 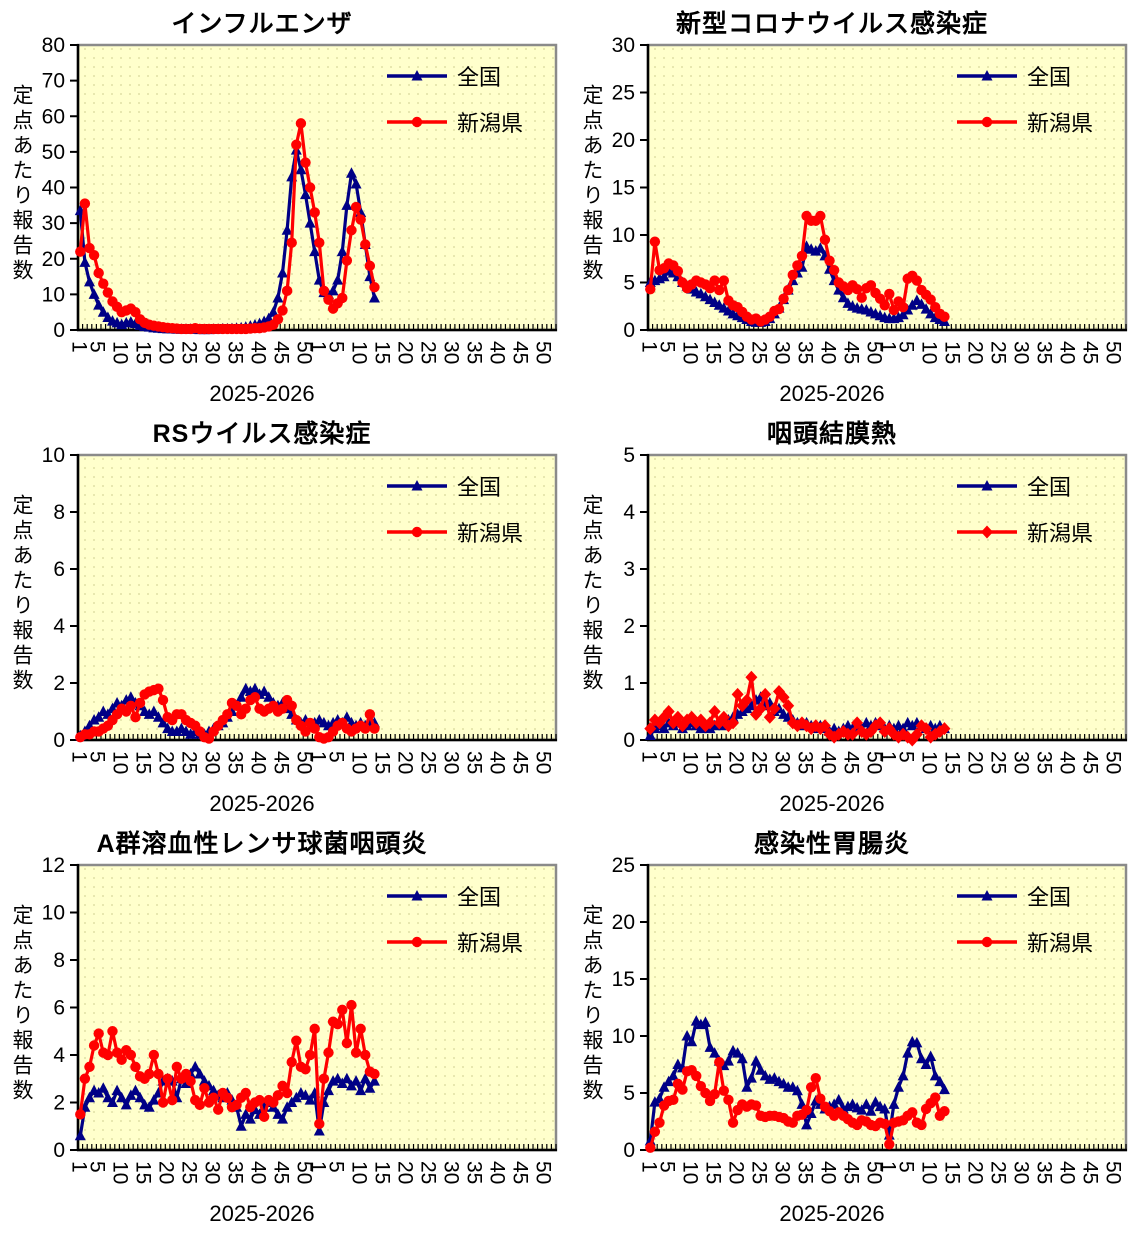 I want to click on svg-text: 4, so click(x=629, y=512).